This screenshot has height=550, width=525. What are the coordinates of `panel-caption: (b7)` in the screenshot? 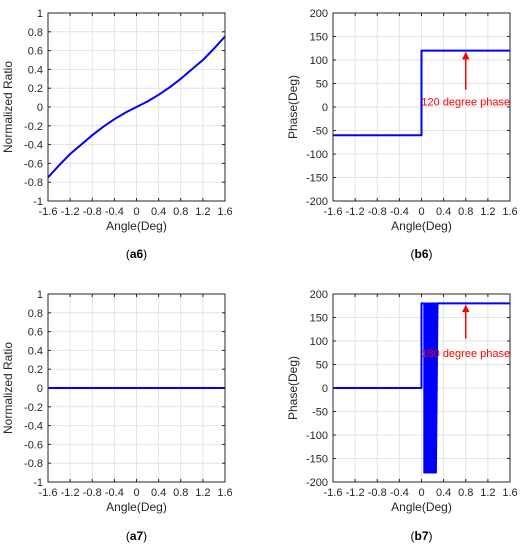 It's located at (421, 536).